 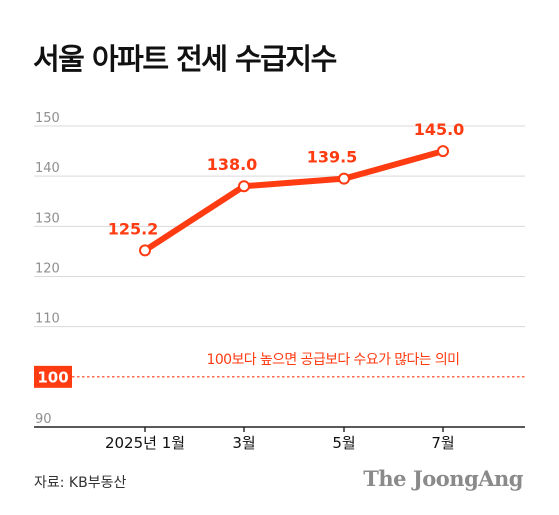 What do you see at coordinates (47, 319) in the screenshot?
I see `y-tick-label-110: 110` at bounding box center [47, 319].